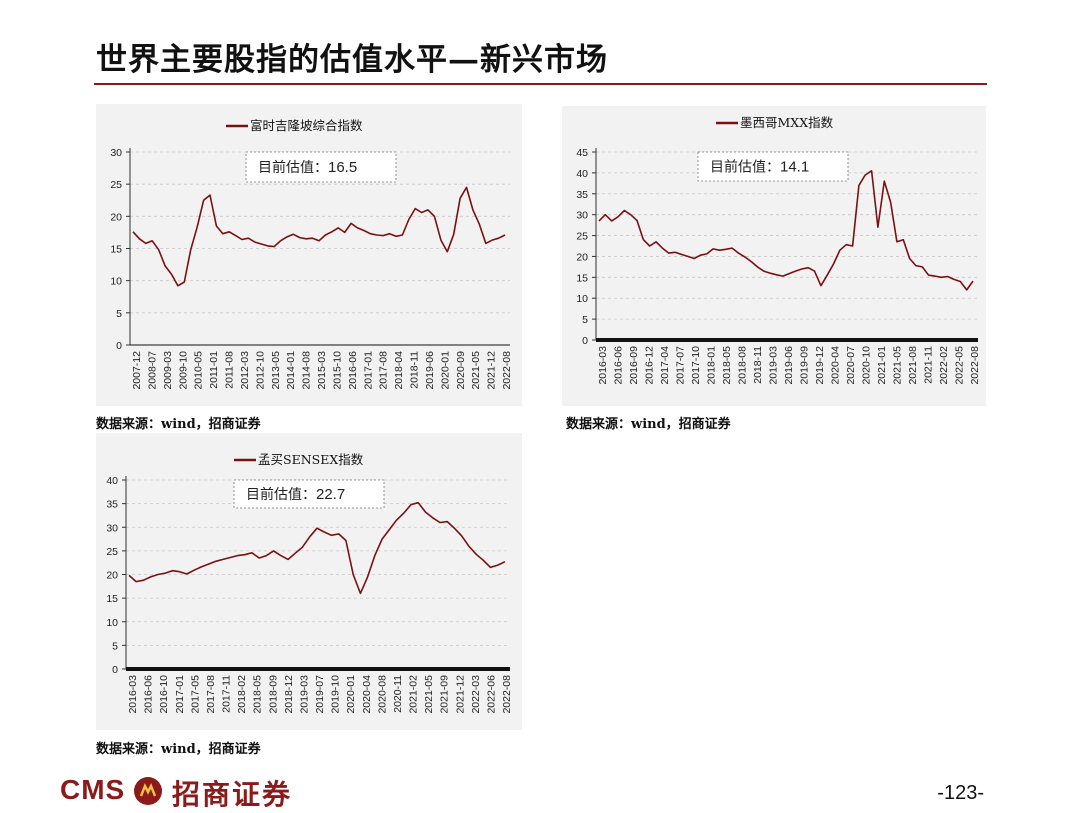 The height and width of the screenshot is (813, 1080). Describe the element at coordinates (322, 370) in the screenshot. I see `x-tick-label: 2015-03` at that location.